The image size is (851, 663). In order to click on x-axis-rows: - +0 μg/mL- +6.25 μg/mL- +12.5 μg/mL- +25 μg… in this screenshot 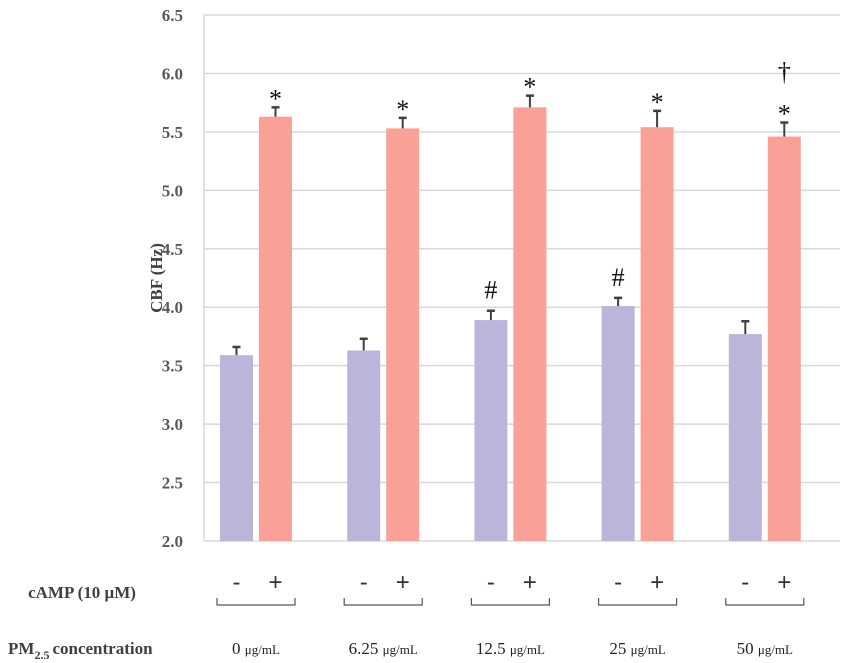, I will do `click(510, 613)`.